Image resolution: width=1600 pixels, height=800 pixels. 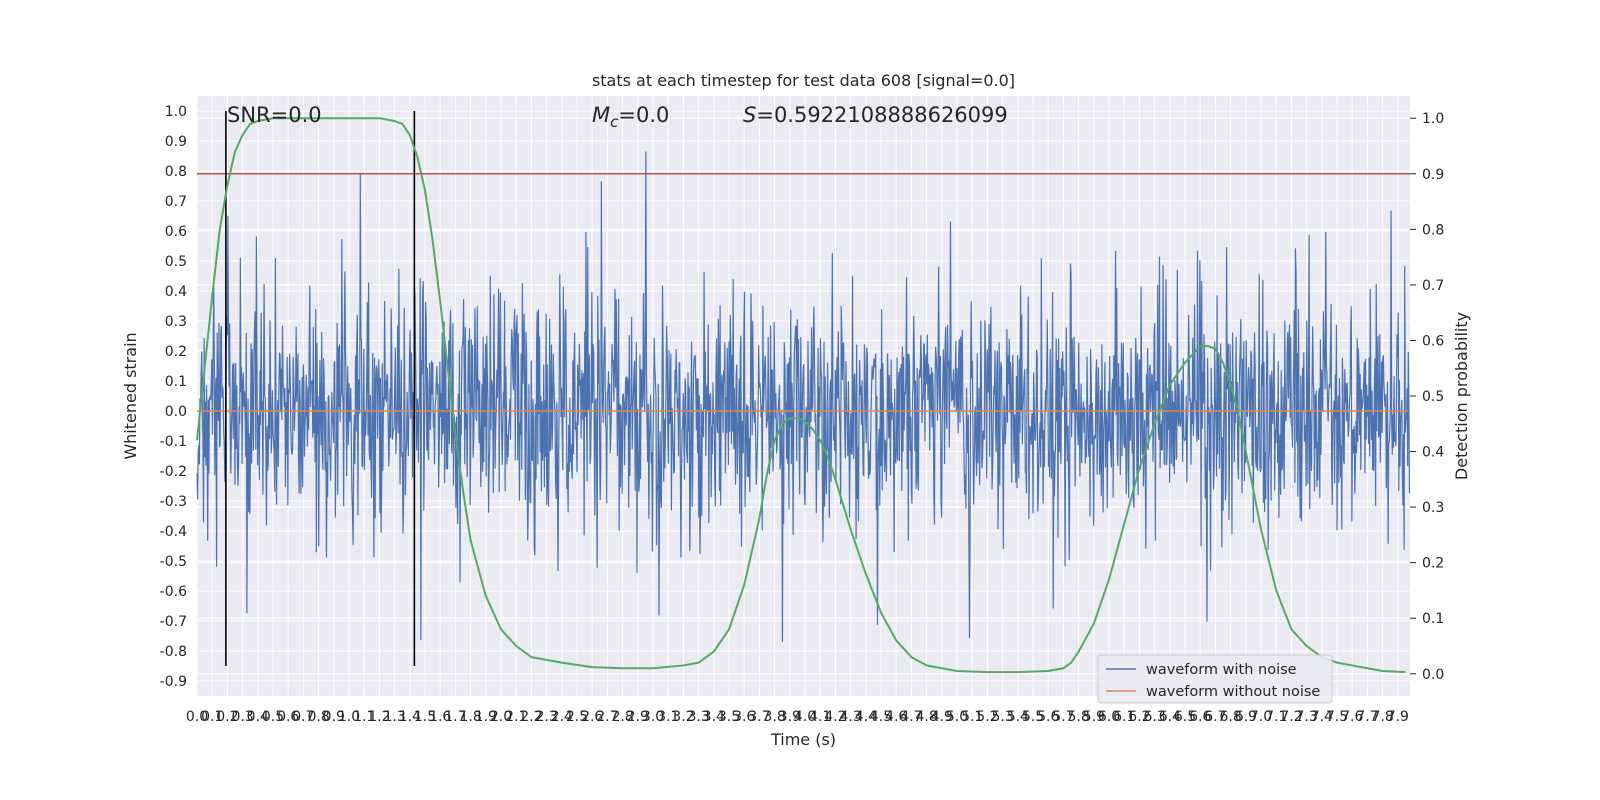 What do you see at coordinates (592, 717) in the screenshot?
I see `x-tick-label: 2.6` at bounding box center [592, 717].